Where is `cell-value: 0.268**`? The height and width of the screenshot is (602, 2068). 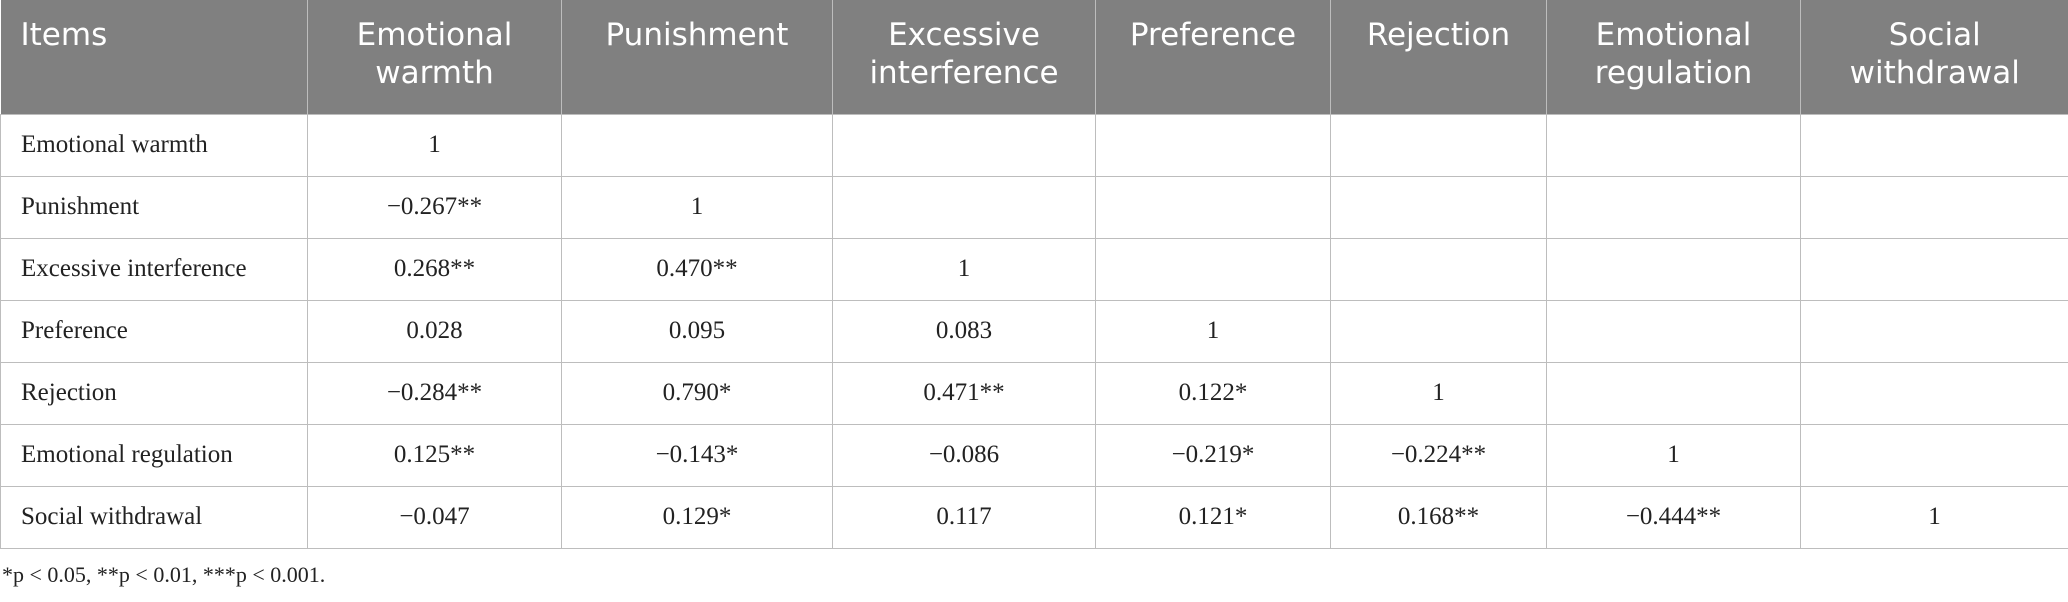
cell-value: 0.268** is located at coordinates (434, 269).